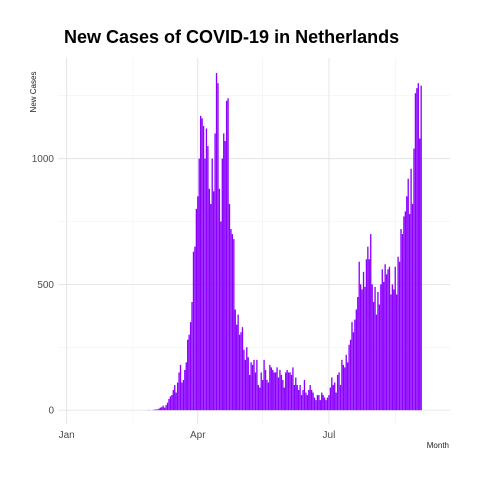 This screenshot has width=480, height=480. What do you see at coordinates (67, 435) in the screenshot?
I see `x-tick-label: Jan` at bounding box center [67, 435].